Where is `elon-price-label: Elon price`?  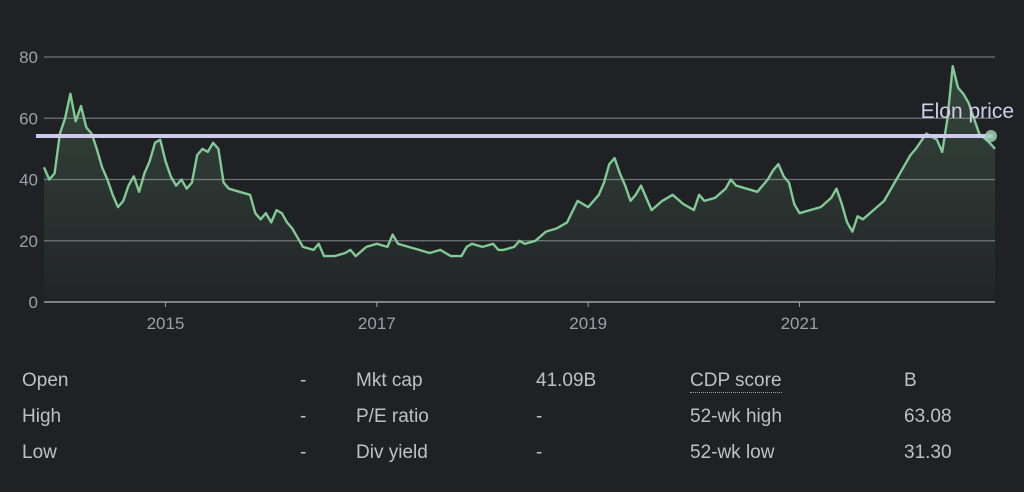 elon-price-label: Elon price is located at coordinates (967, 111).